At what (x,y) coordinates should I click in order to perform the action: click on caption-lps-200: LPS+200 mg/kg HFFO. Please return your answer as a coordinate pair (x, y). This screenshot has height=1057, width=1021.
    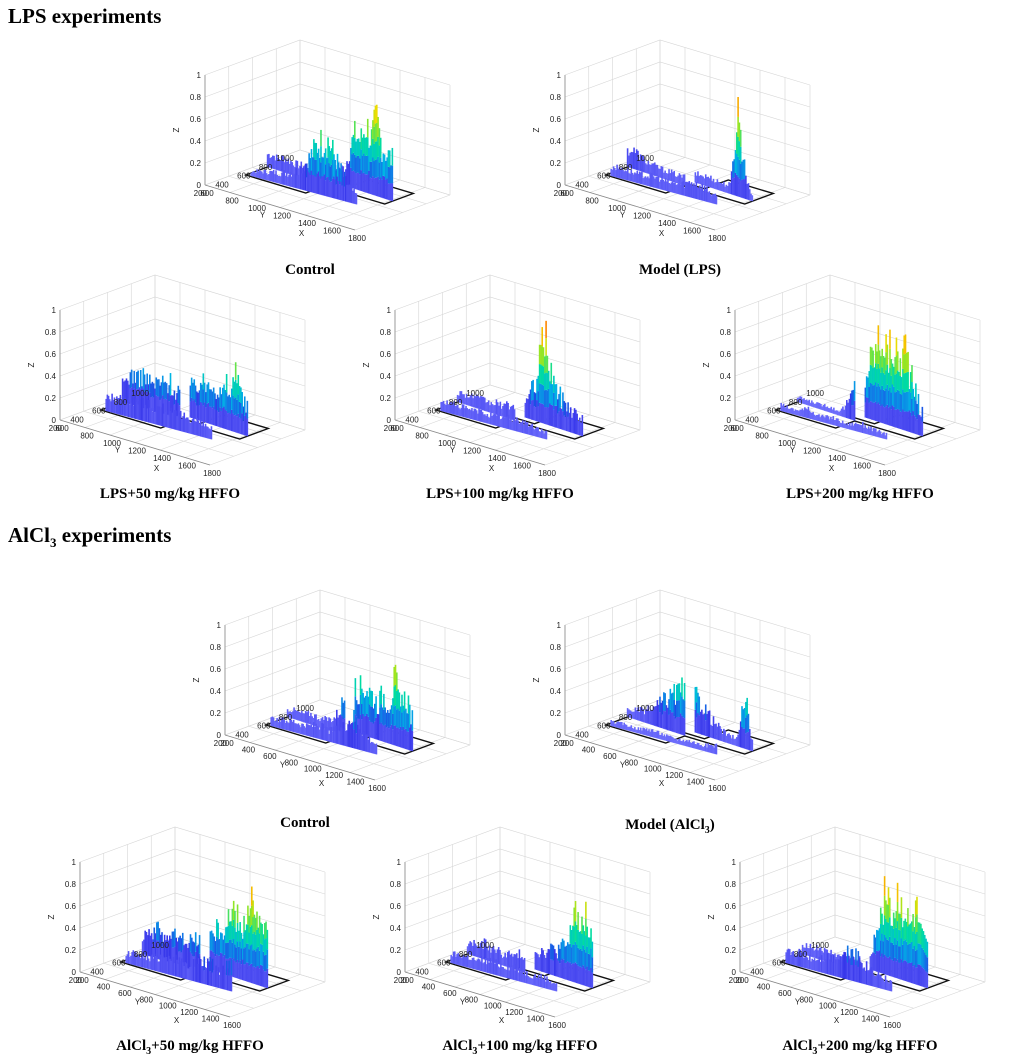
    Looking at the image, I should click on (860, 494).